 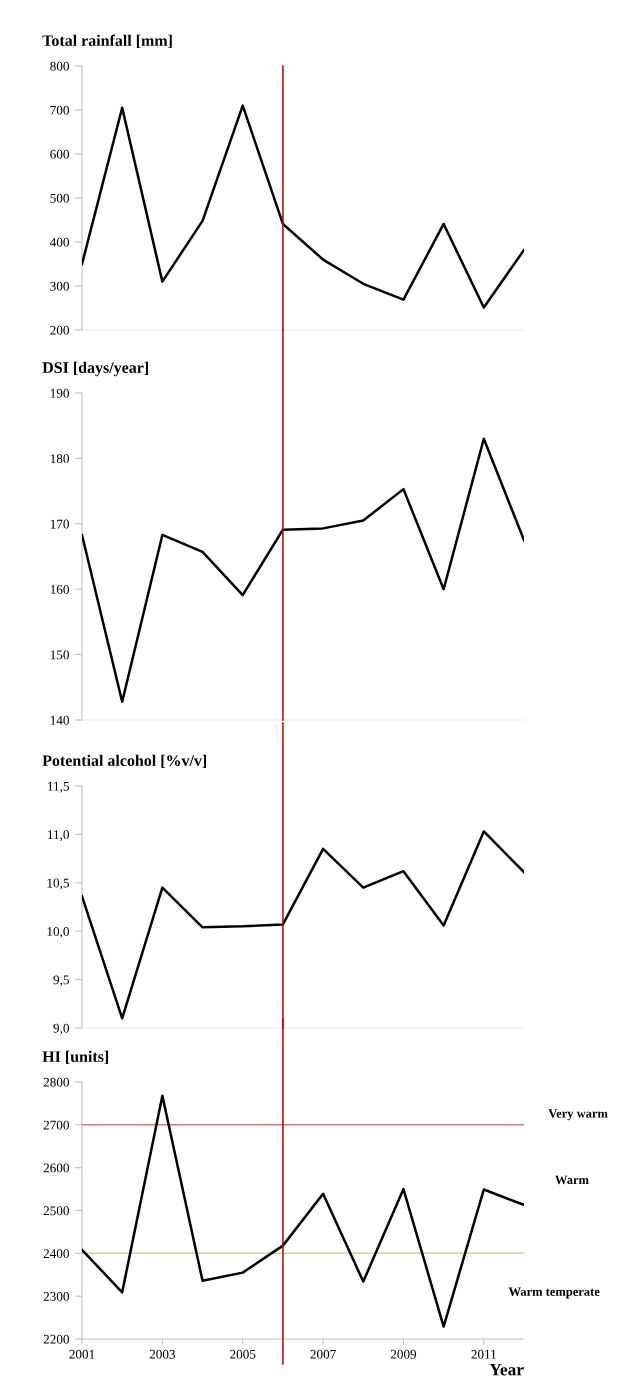 What do you see at coordinates (243, 1354) in the screenshot?
I see `x-tick-label: 2005` at bounding box center [243, 1354].